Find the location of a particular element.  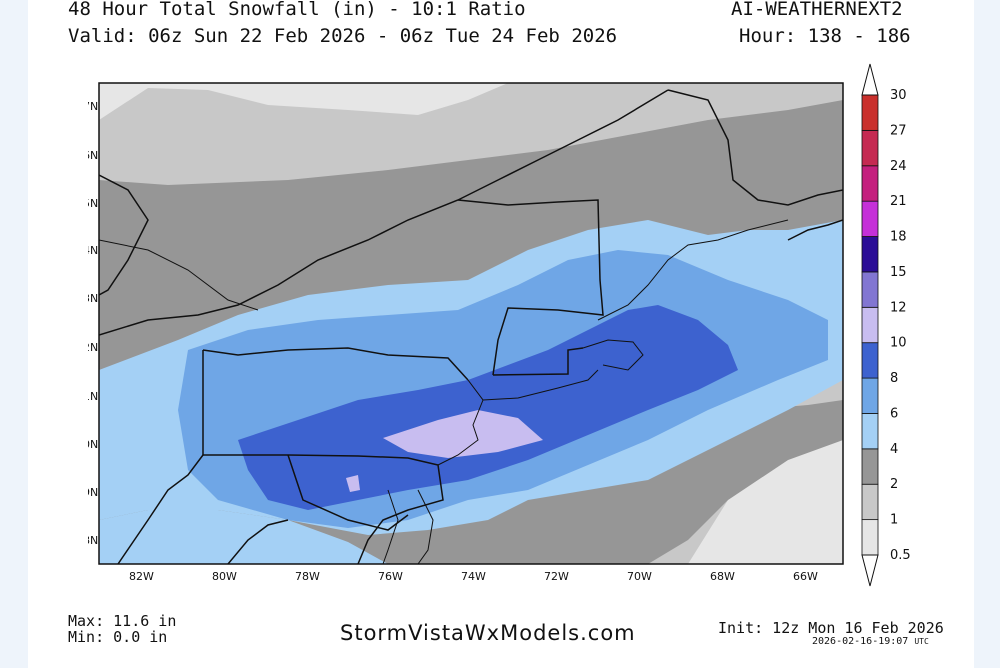

lon-label: 66W is located at coordinates (805, 576).